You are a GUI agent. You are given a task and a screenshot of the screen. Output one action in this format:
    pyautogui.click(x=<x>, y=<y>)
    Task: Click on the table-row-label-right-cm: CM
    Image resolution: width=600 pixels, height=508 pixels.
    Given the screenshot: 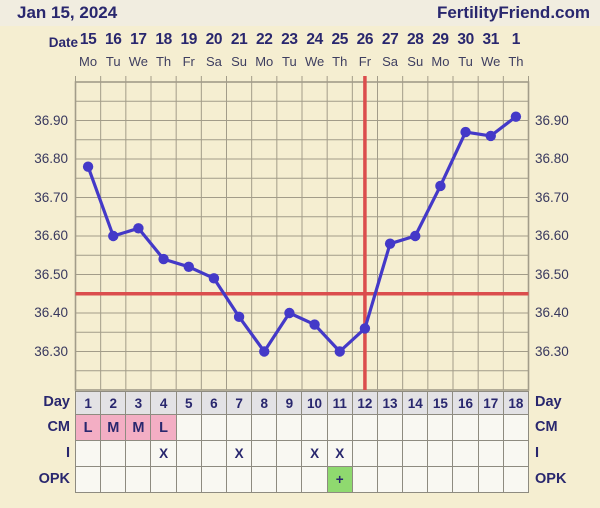 What is the action you would take?
    pyautogui.click(x=546, y=427)
    